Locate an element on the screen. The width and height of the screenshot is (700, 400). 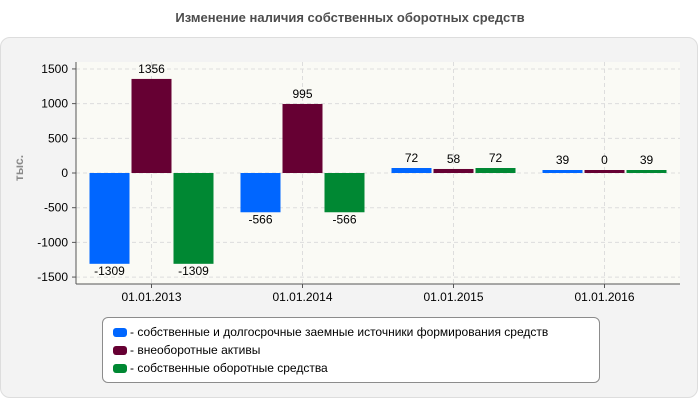
x-tick-label: 01.01.2016 is located at coordinates (604, 297).